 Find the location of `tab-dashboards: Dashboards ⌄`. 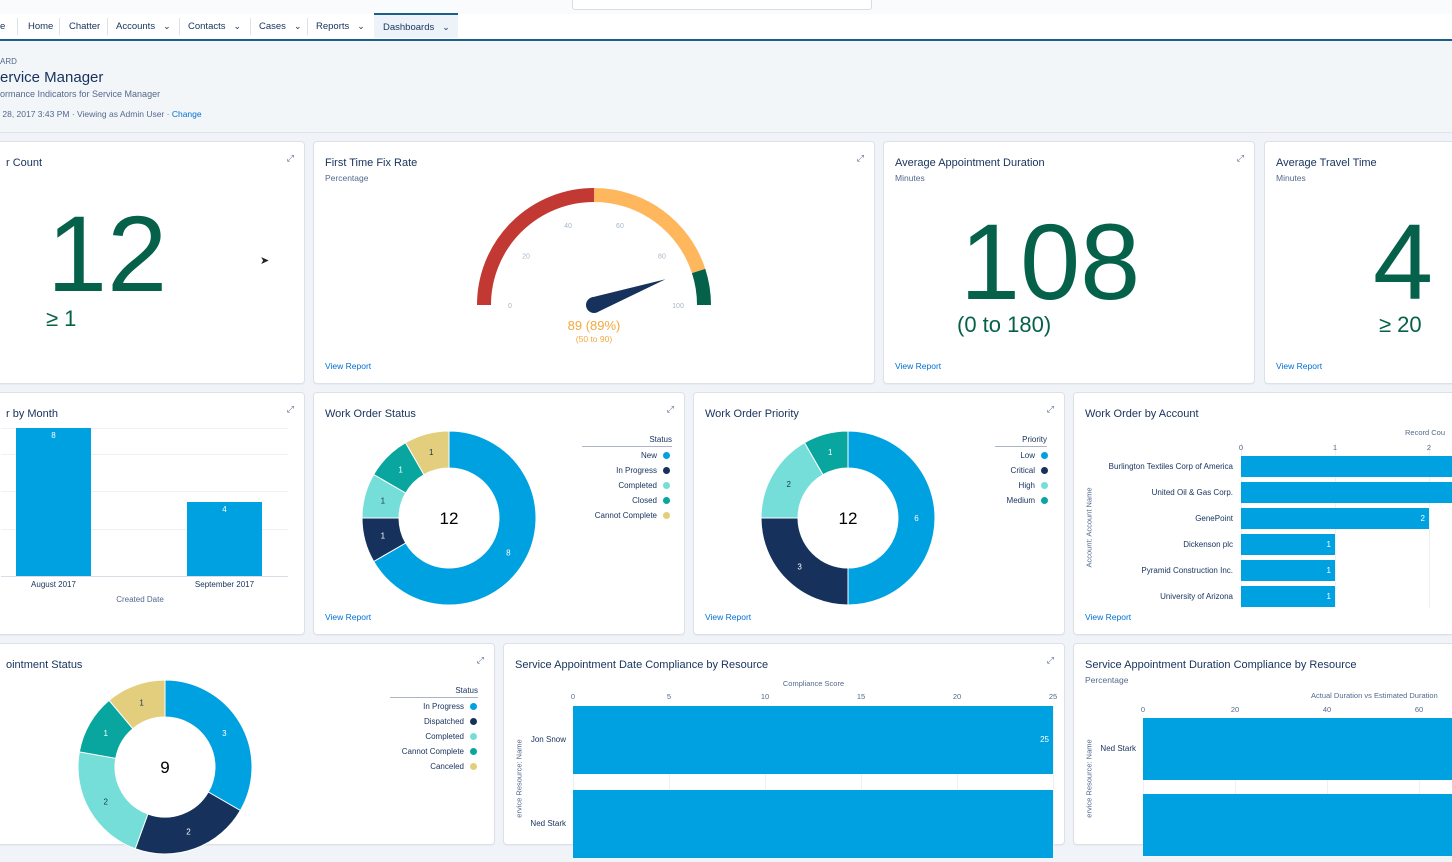

tab-dashboards: Dashboards ⌄ is located at coordinates (416, 25).